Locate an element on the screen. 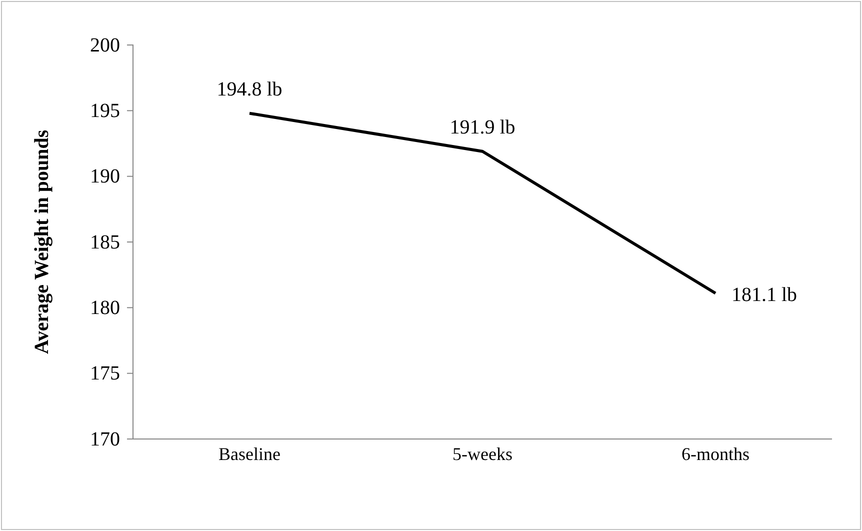  y-tick-label: 170 is located at coordinates (105, 439).